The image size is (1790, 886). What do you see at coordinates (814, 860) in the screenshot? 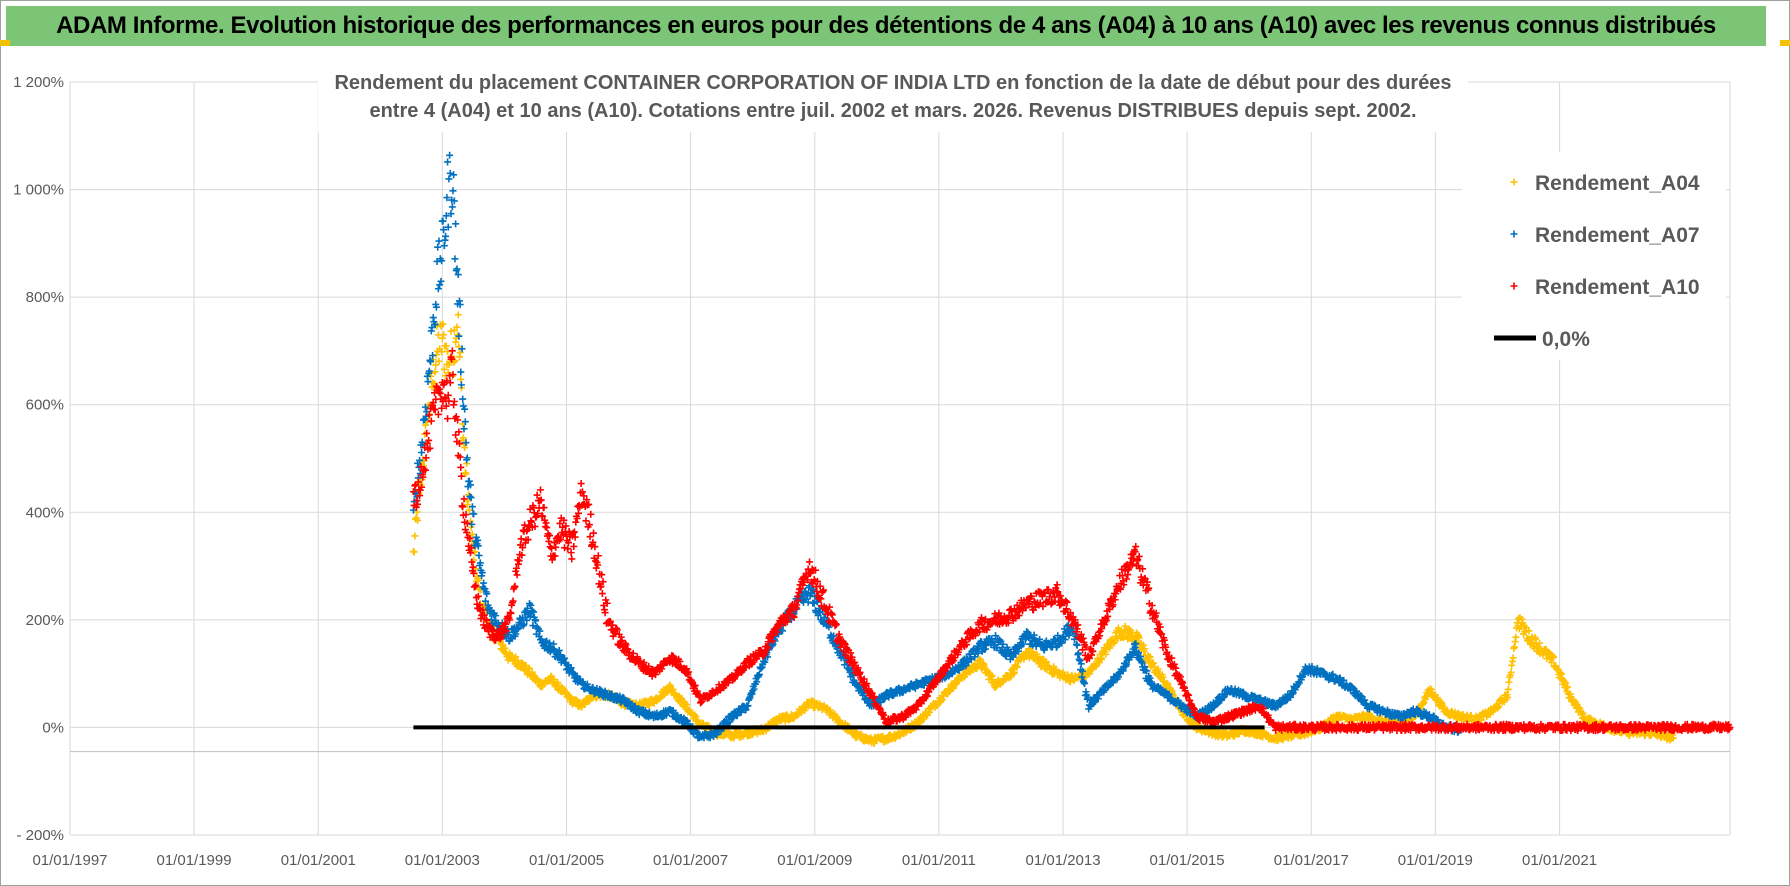
I see `x-tick-label: 01/01/2009` at bounding box center [814, 860].